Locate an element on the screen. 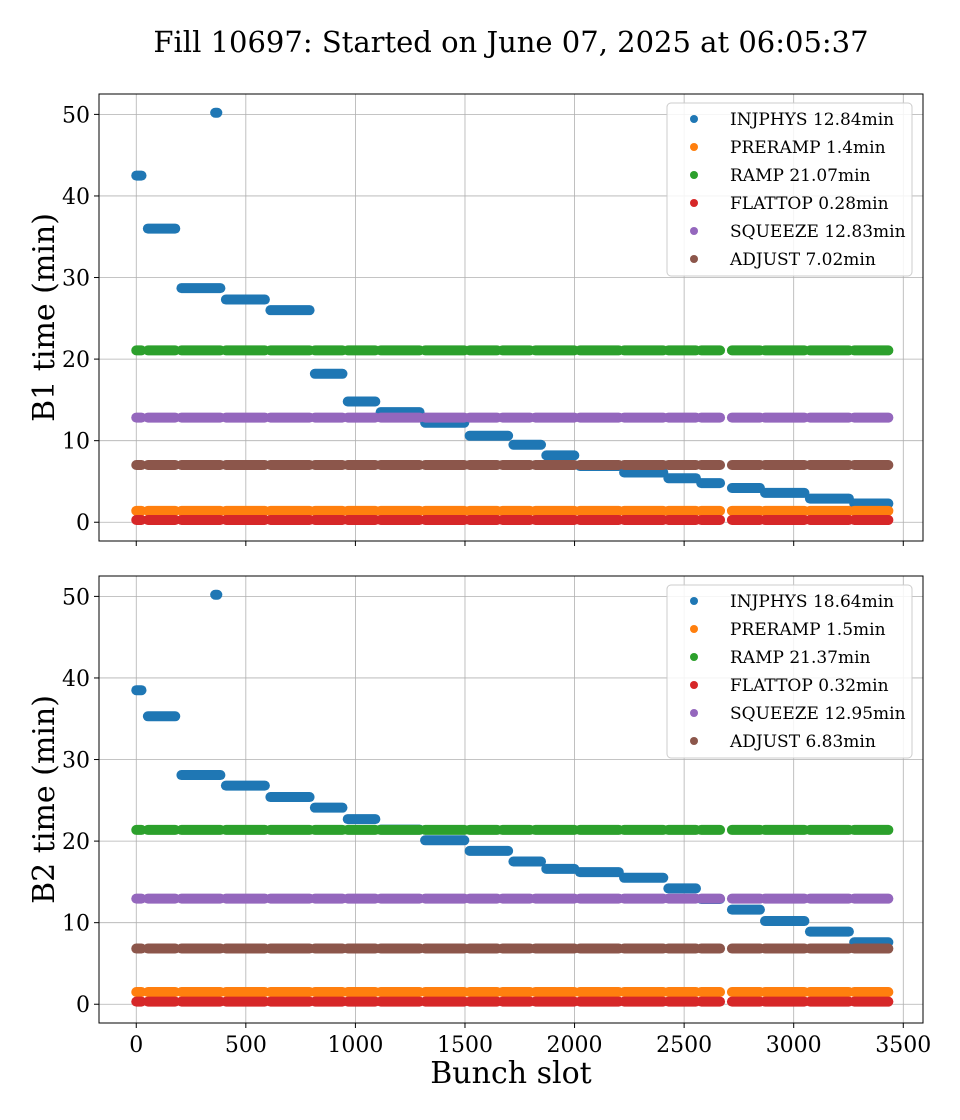 The width and height of the screenshot is (960, 1120). x-axis-label: Bunch slot is located at coordinates (510, 1073).